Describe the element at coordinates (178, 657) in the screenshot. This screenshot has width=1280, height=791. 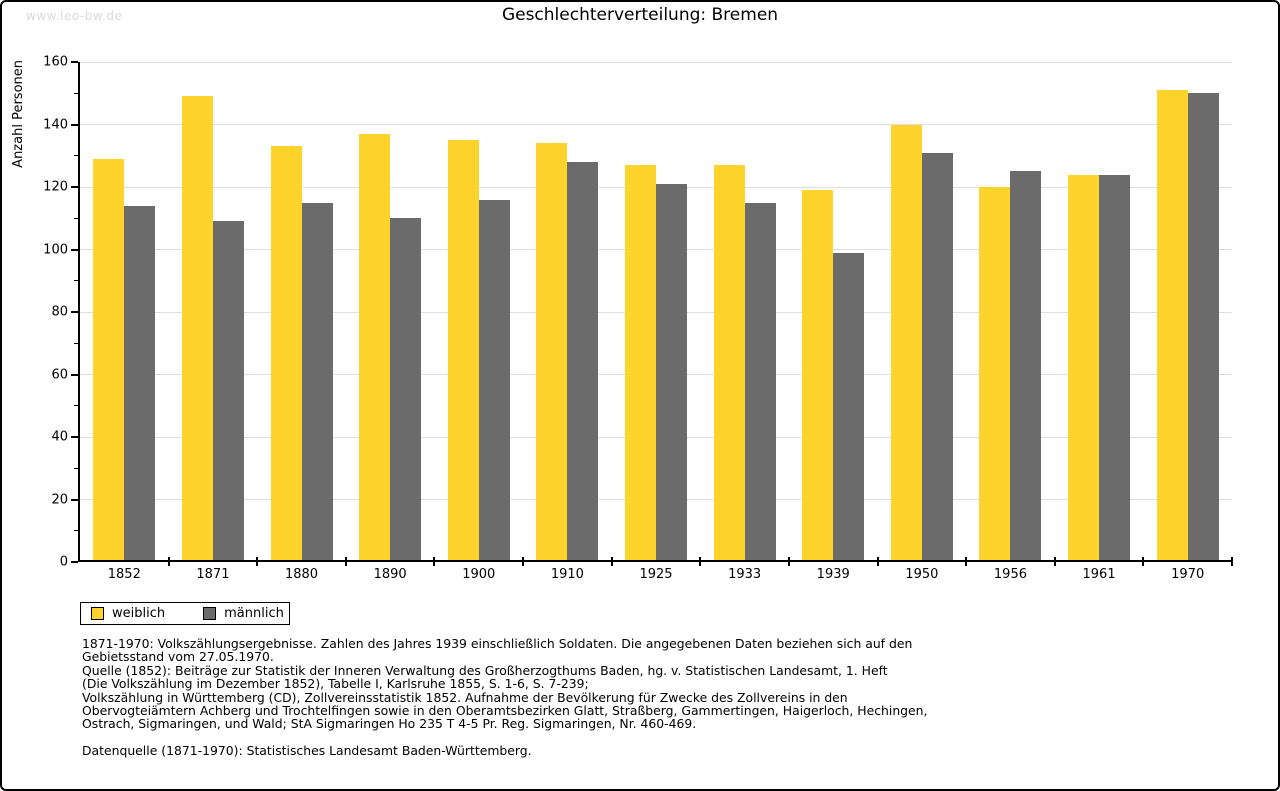
I see `footnote-line: Gebietsstand vom 27.05.1970.` at that location.